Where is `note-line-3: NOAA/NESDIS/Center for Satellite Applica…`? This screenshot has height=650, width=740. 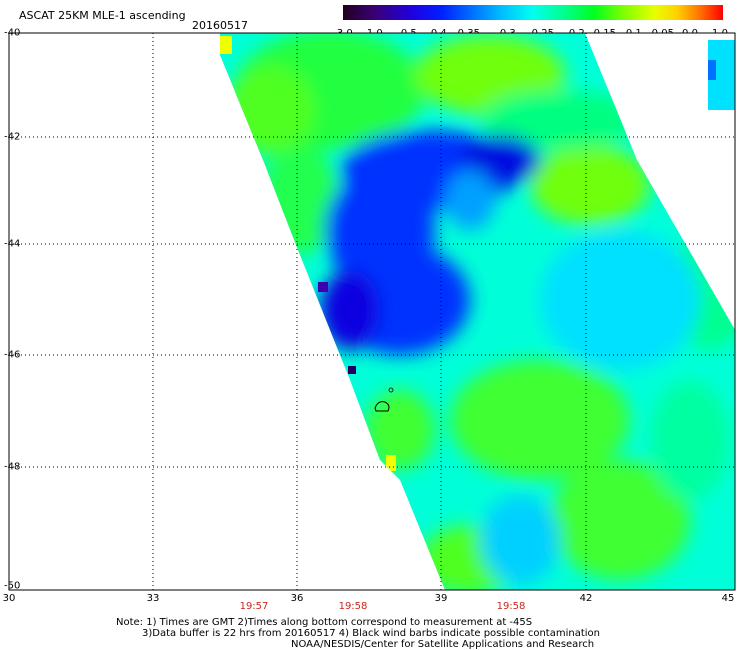 note-line-3: NOAA/NESDIS/Center for Satellite Applica… is located at coordinates (443, 644).